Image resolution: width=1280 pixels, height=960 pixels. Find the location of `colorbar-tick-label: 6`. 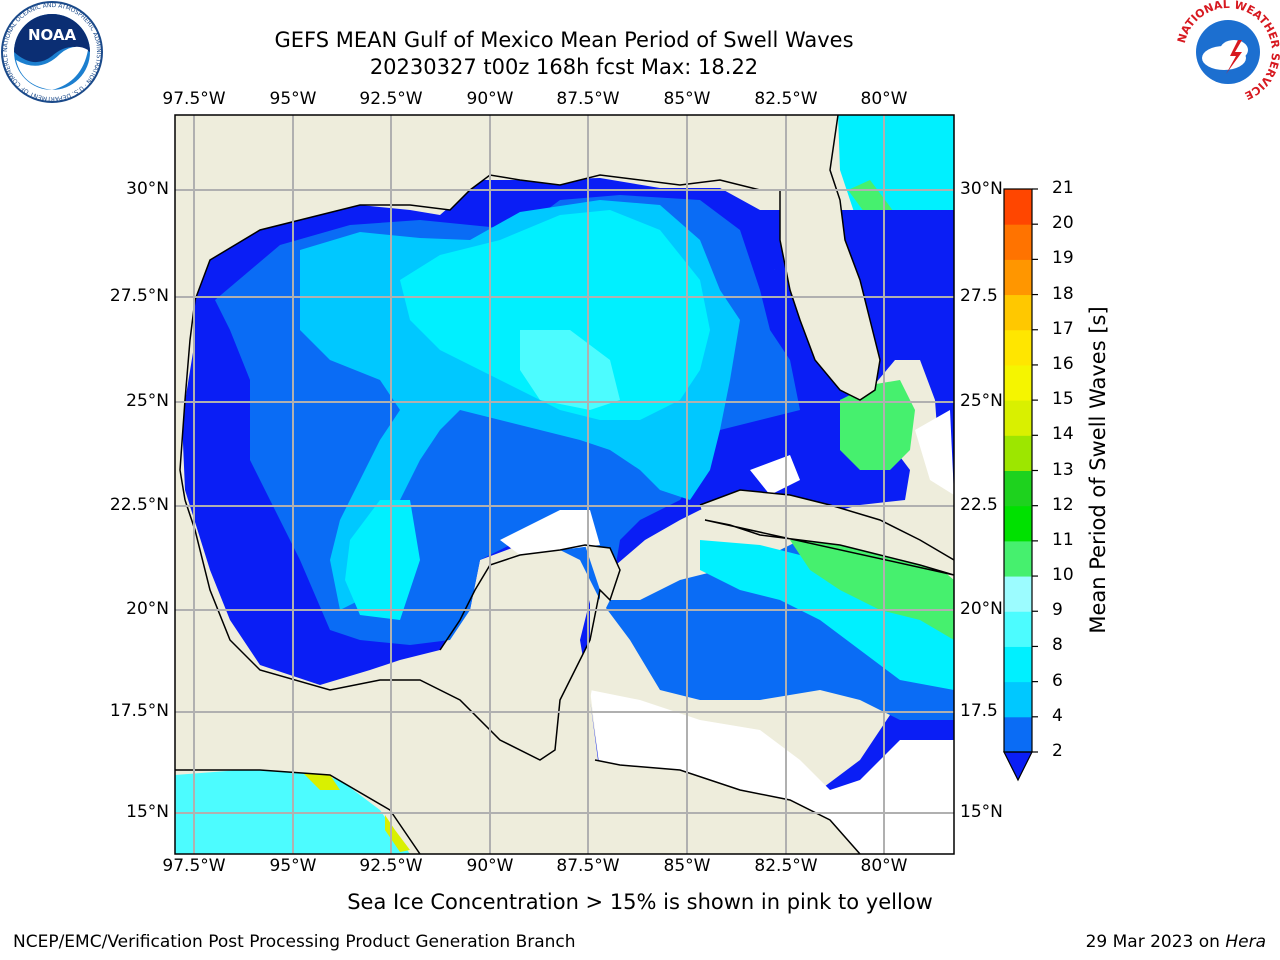

colorbar-tick-label: 6 is located at coordinates (1057, 680).